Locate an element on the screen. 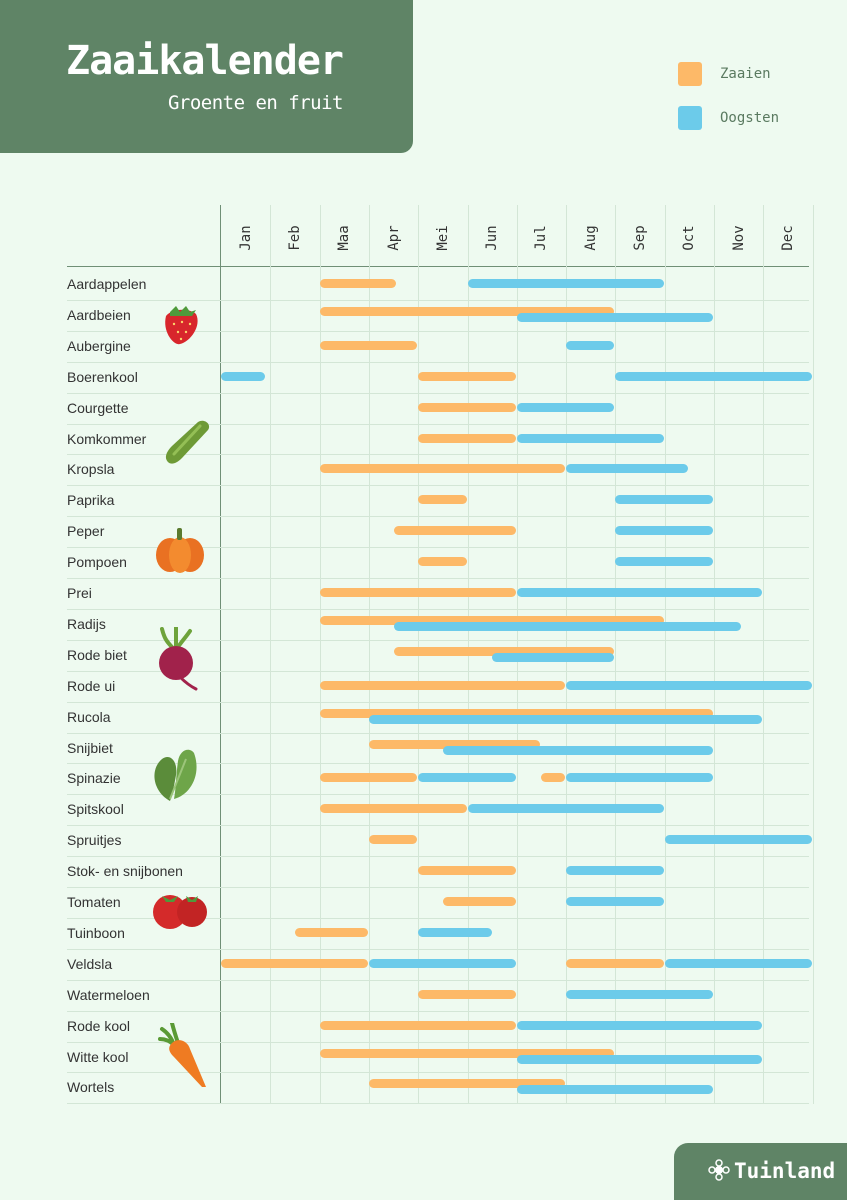 This screenshot has height=1200, width=847. grid-bottom is located at coordinates (438, 1107).